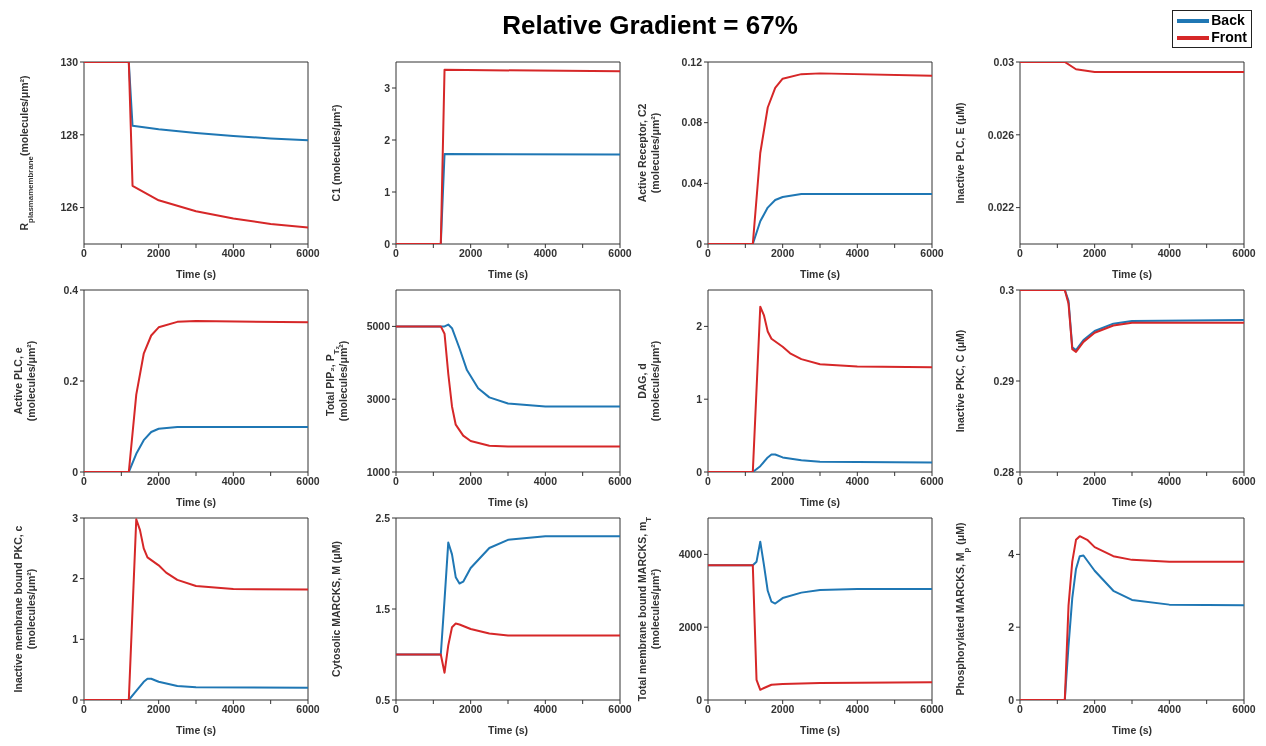 Image resolution: width=1266 pixels, height=746 pixels. I want to click on y-tick-label: 126, so click(69, 207).